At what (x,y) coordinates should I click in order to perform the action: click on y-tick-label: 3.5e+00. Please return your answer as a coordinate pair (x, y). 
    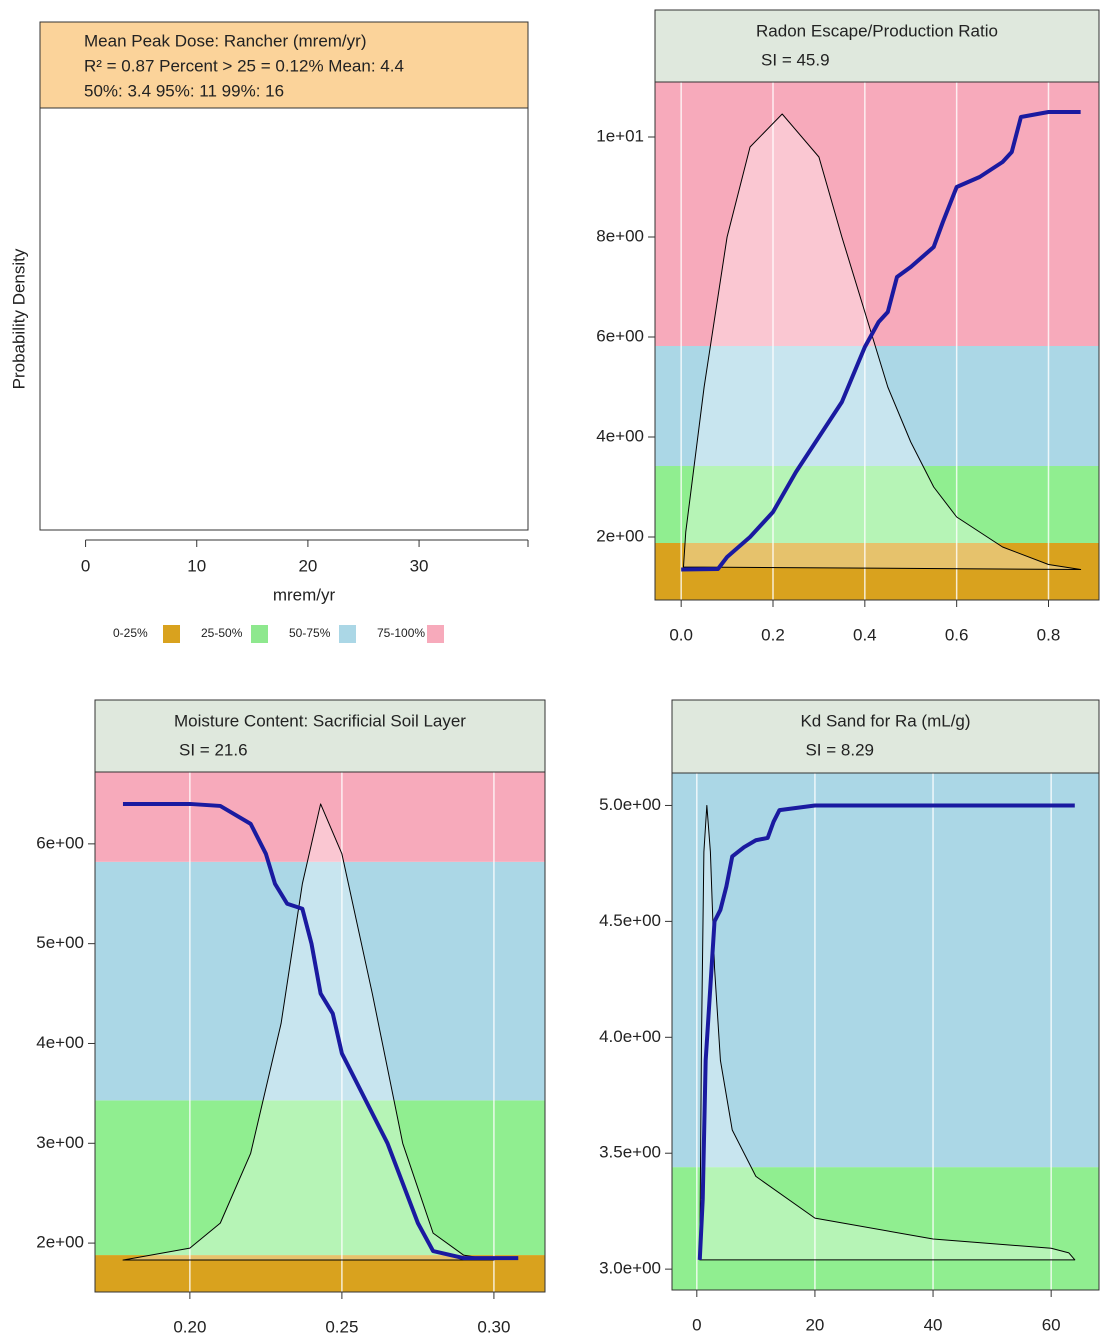
    Looking at the image, I should click on (630, 1152).